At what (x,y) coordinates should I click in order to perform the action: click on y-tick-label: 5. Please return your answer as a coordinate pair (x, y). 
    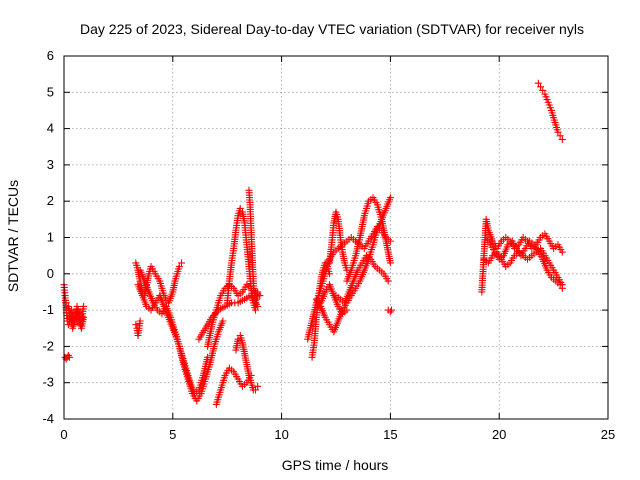
    Looking at the image, I should click on (50, 91).